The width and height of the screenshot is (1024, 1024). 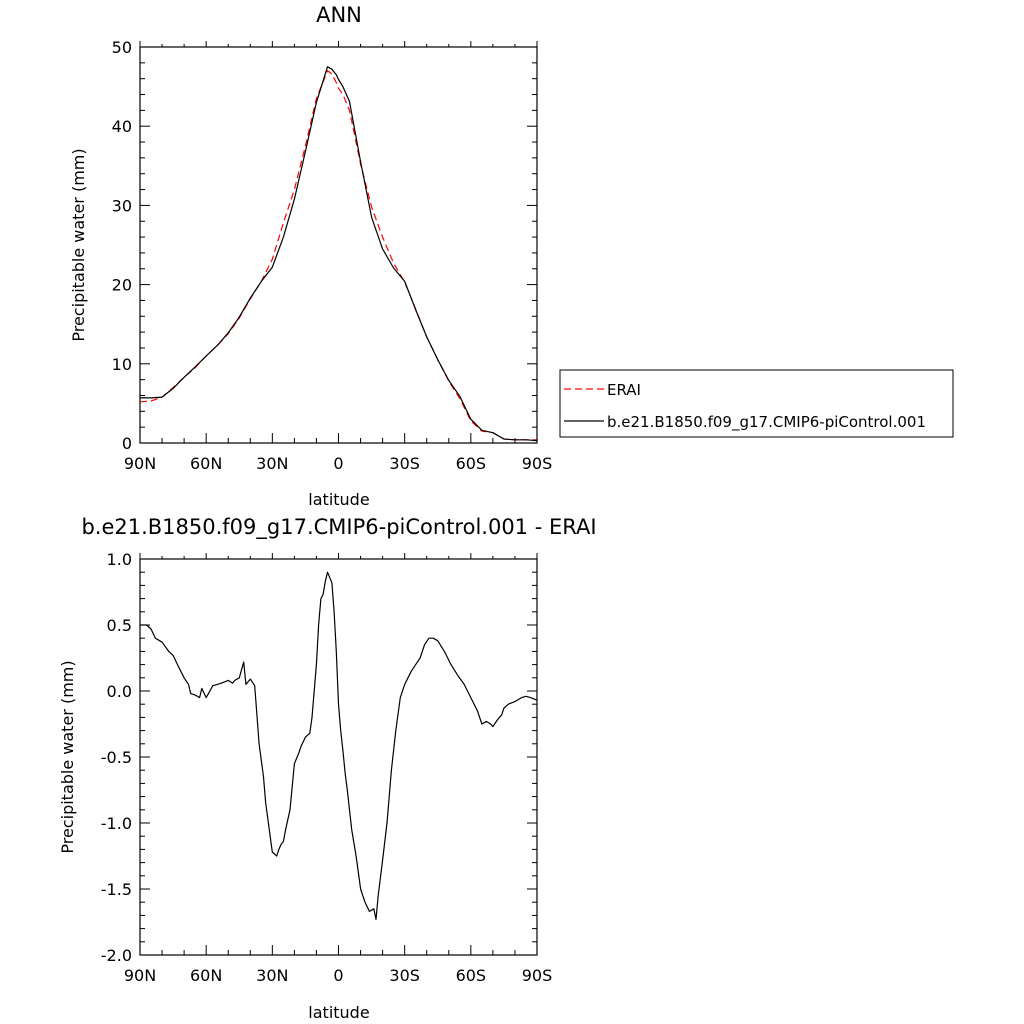 I want to click on top-y-tick-label: 20, so click(x=122, y=285).